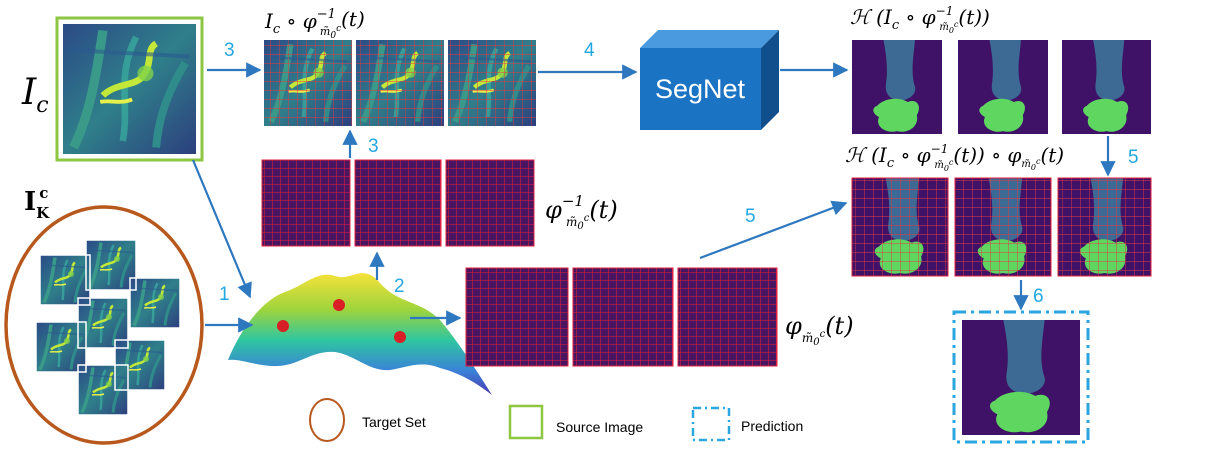 The width and height of the screenshot is (1212, 451). What do you see at coordinates (621, 317) in the screenshot?
I see `forward-grids-row` at bounding box center [621, 317].